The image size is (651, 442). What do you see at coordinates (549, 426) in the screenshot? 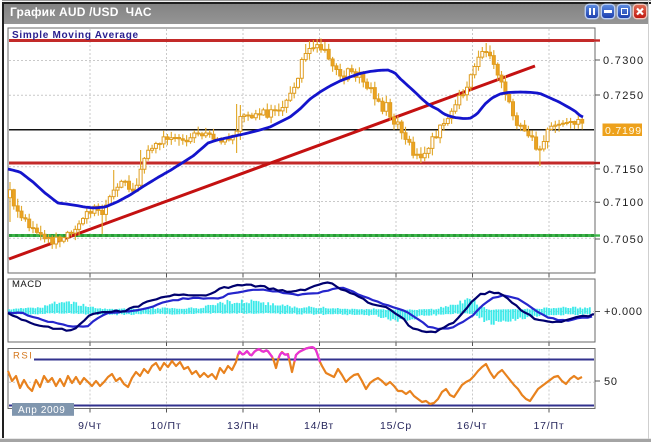
I see `svg-text: 17/Пт` at bounding box center [549, 426].